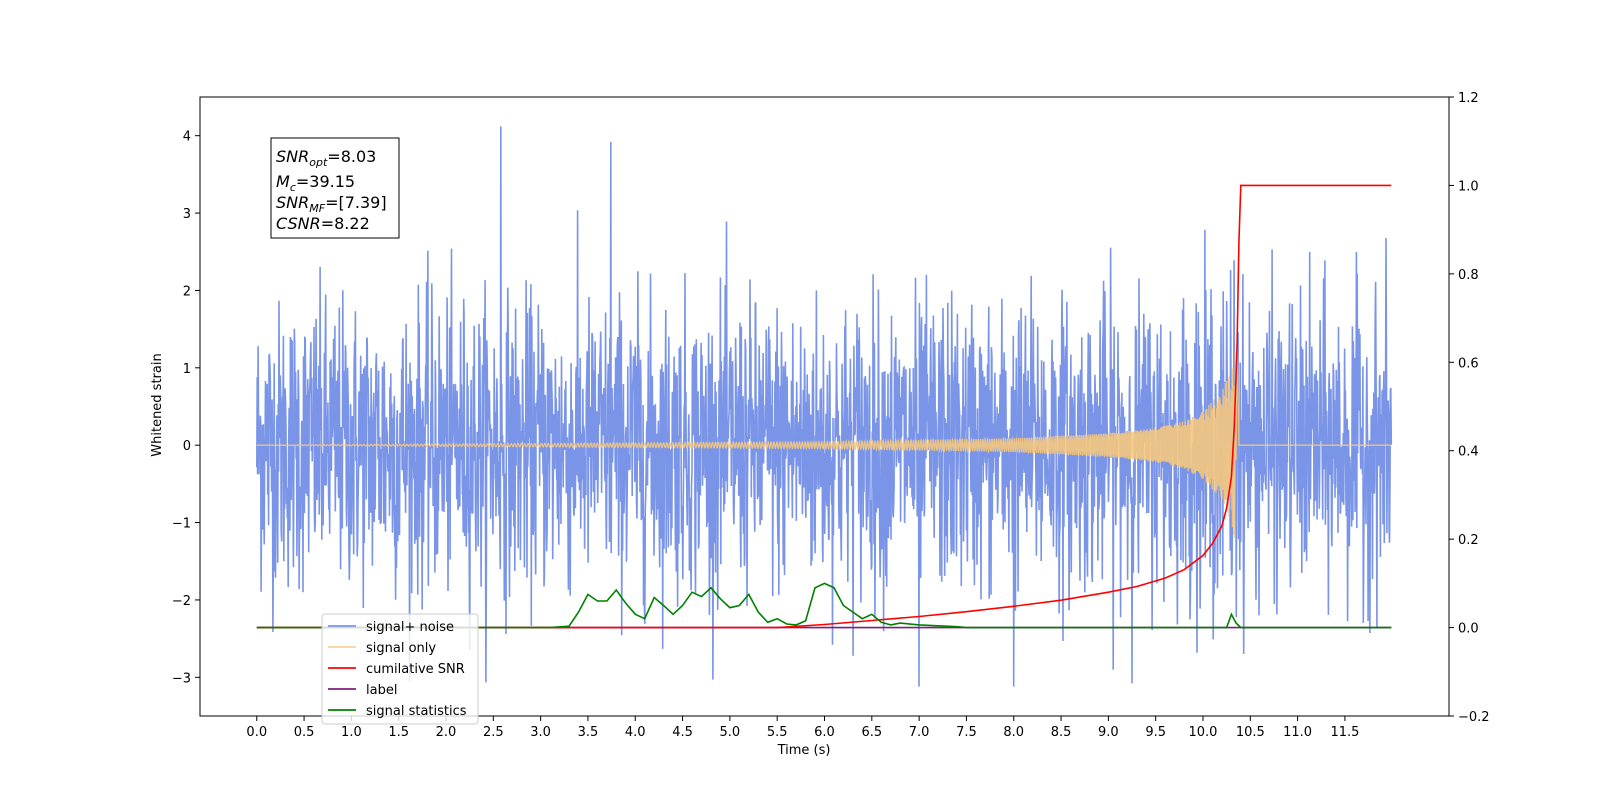  I want to click on y-tick-label: 3, so click(187, 214).